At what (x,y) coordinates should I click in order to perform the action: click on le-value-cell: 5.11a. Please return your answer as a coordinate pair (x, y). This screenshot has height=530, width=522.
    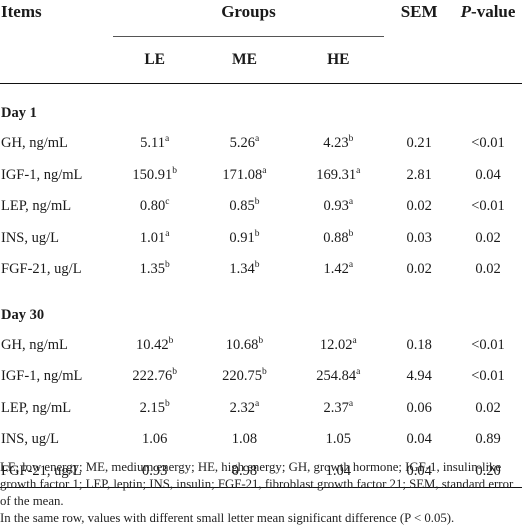
    Looking at the image, I should click on (155, 144).